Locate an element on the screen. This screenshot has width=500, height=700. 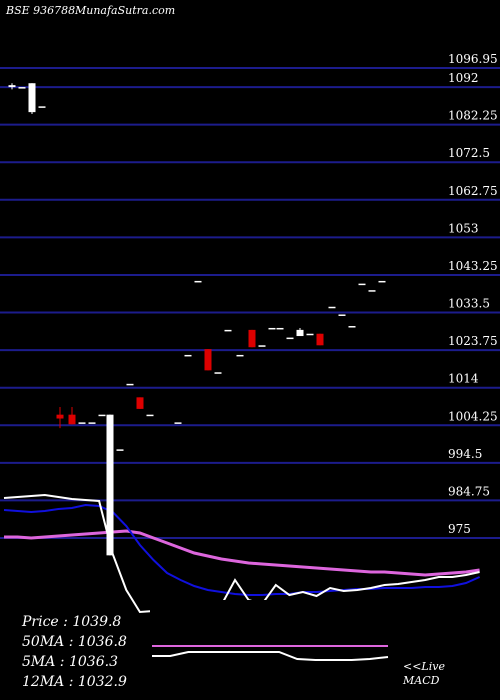
price-tick-label: 1092 is located at coordinates (463, 78).